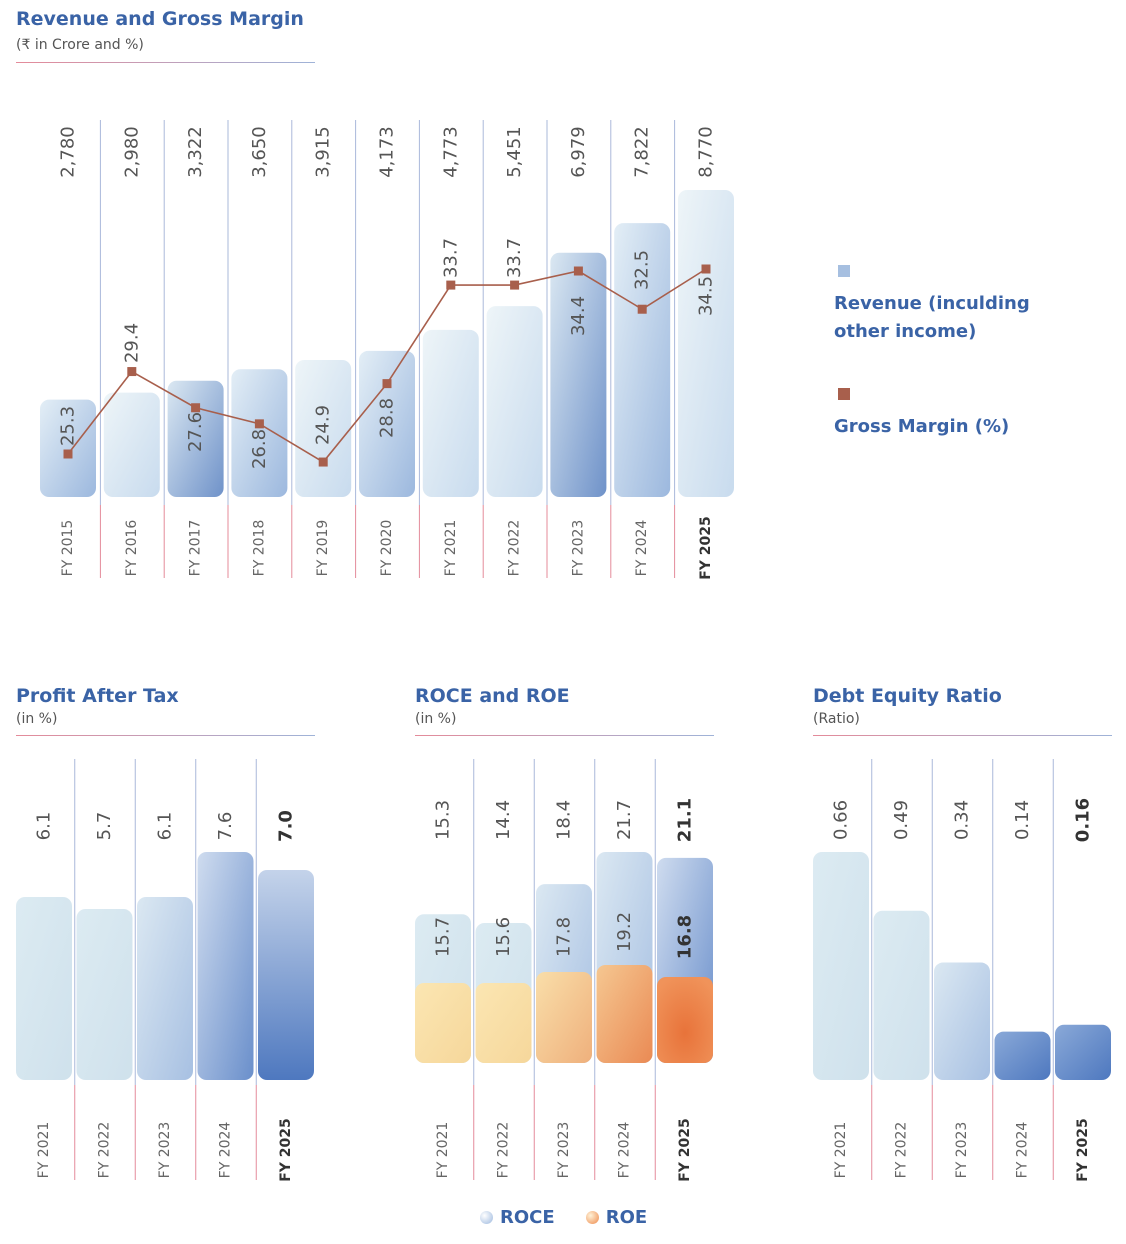 The image size is (1126, 1244). Describe the element at coordinates (259, 152) in the screenshot. I see `revenue-value-label: 3,650` at that location.